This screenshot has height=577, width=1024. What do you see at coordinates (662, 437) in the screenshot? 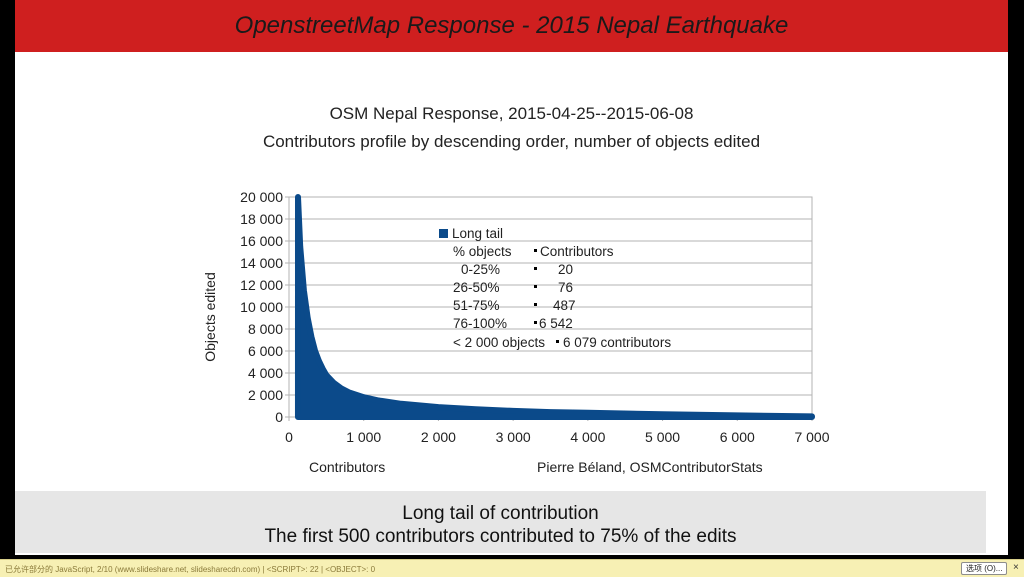
I see `x-tick-label: 5 000` at bounding box center [662, 437].